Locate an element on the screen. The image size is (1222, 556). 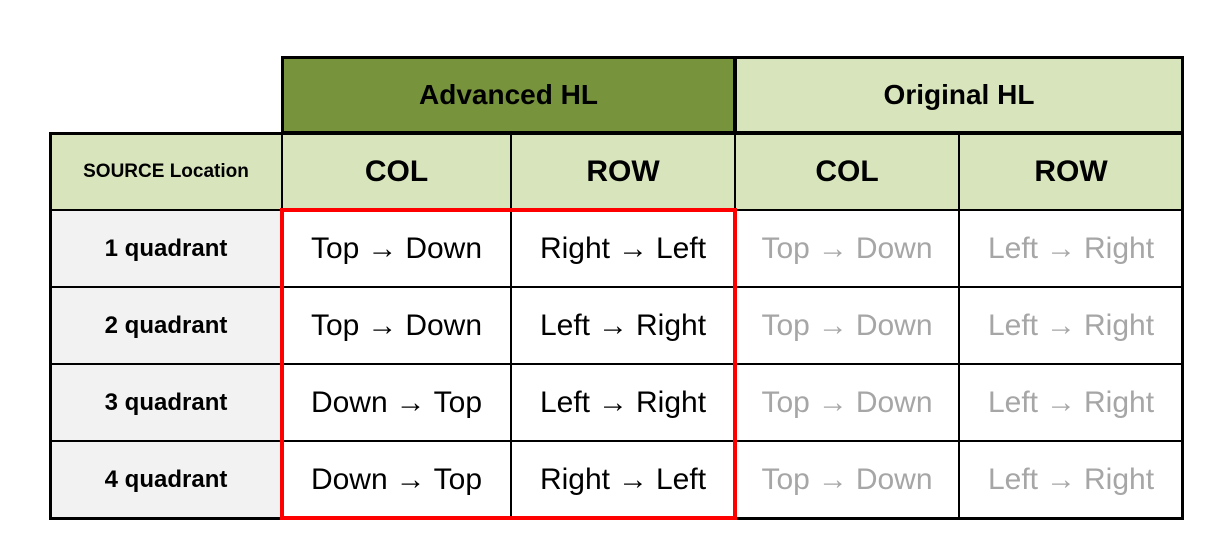
advanced-hl-header: Advanced HL is located at coordinates (508, 95).